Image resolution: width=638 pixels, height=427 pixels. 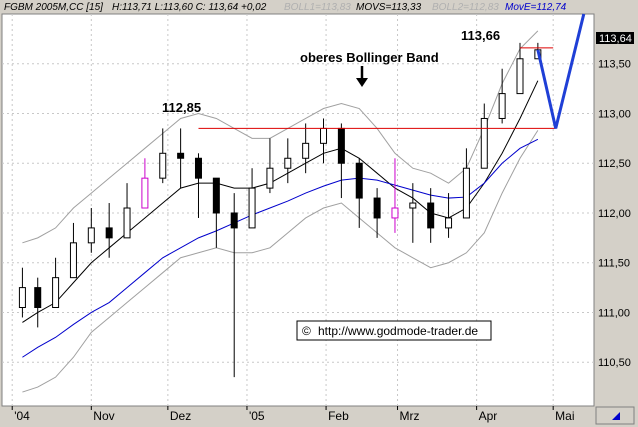 I want to click on y-tick-label: 111,00, so click(x=614, y=313).